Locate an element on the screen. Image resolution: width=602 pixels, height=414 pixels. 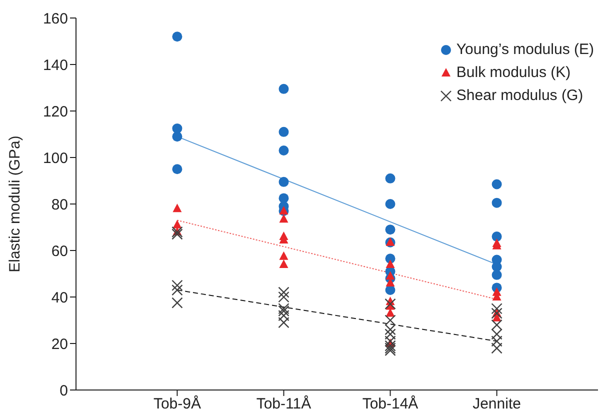
legend-label: Shear modulus (G) is located at coordinates (520, 96).